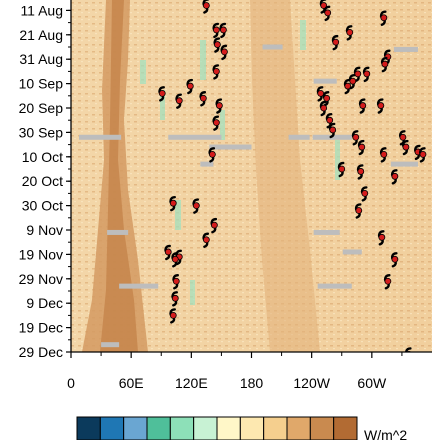 The width and height of the screenshot is (440, 440). Describe the element at coordinates (41, 279) in the screenshot. I see `y-tick-label: 29 Nov` at that location.